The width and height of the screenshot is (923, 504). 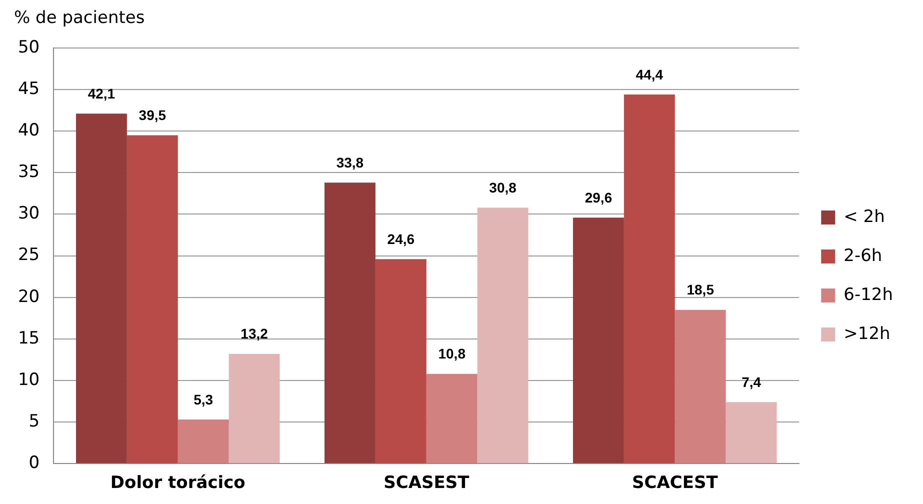 I want to click on data-label: 42,1, so click(x=102, y=94).